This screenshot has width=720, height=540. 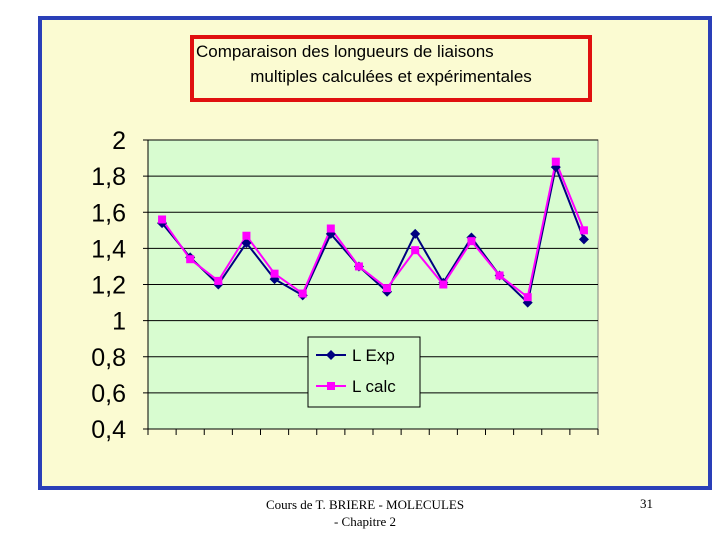 What do you see at coordinates (331, 386) in the screenshot?
I see `legend-marker-l-calc` at bounding box center [331, 386].